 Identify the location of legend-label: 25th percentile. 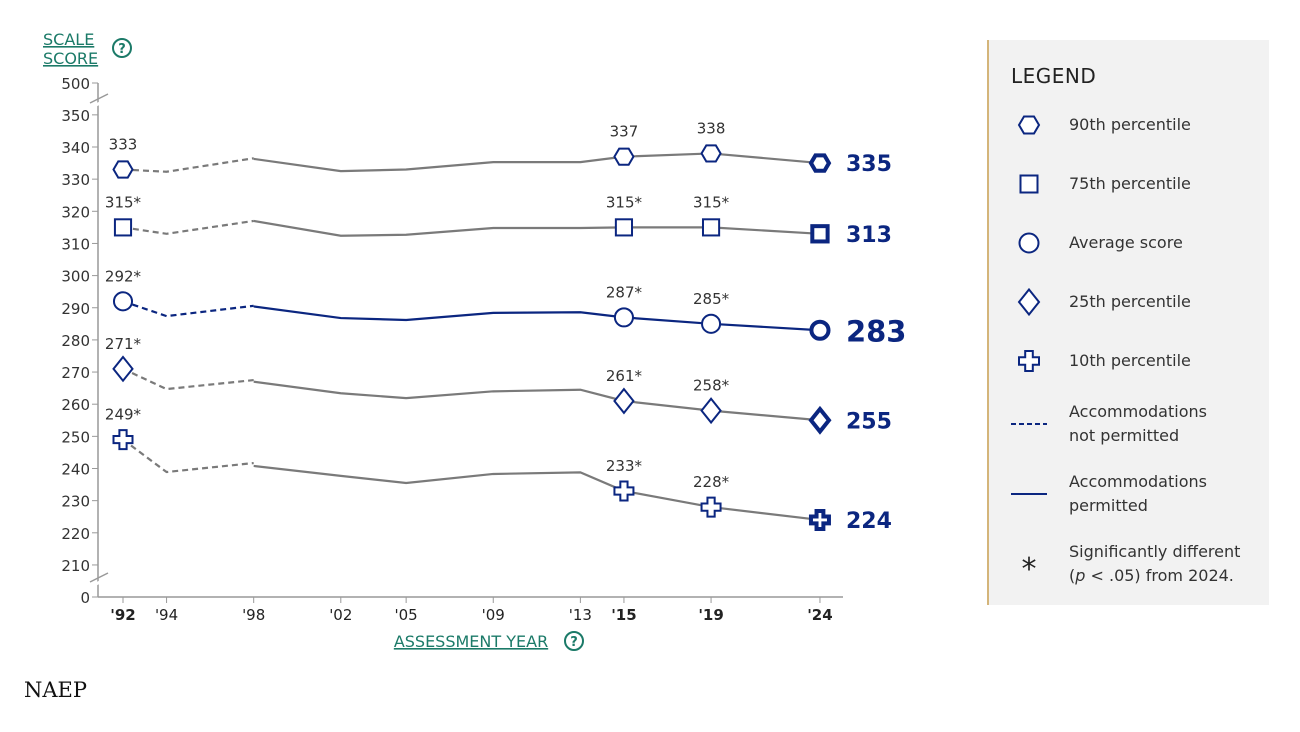
(1130, 301).